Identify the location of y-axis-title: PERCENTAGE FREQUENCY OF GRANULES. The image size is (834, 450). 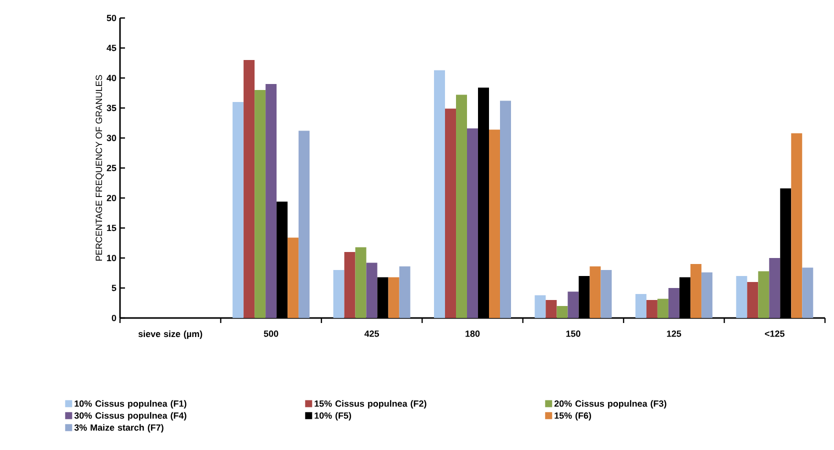
(100, 168).